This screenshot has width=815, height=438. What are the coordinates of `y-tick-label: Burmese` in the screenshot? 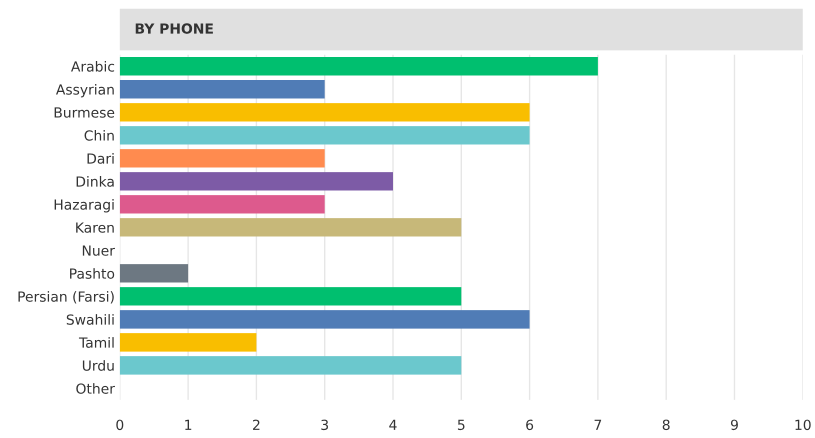 It's located at (84, 112).